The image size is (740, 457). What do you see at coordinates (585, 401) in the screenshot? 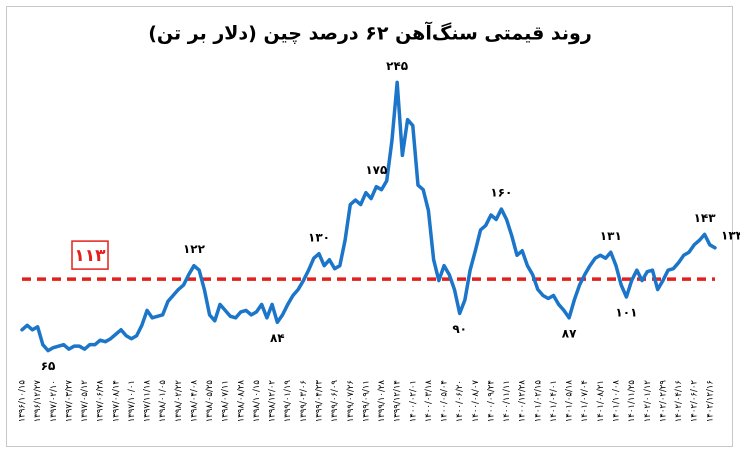
I see `x-tick-label: ۱۴۰۱/۰۷/۰۴` at bounding box center [585, 401].